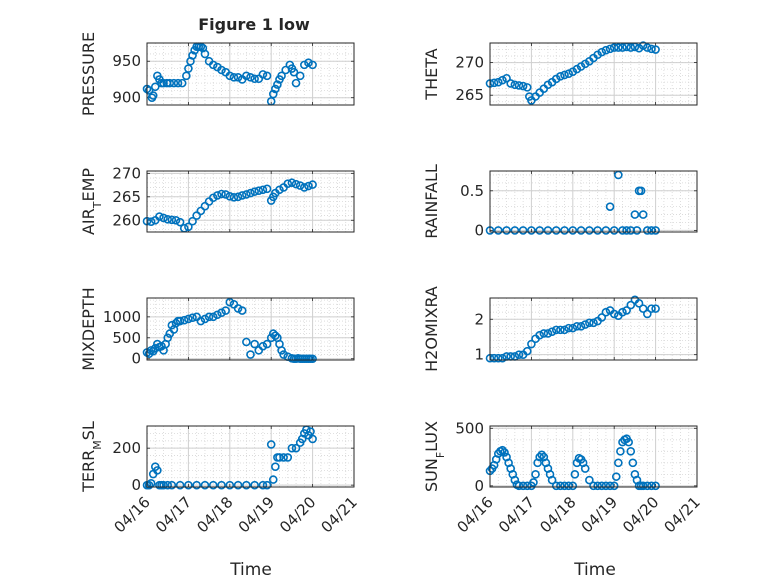  I want to click on y-tick-label: 2, so click(479, 319).